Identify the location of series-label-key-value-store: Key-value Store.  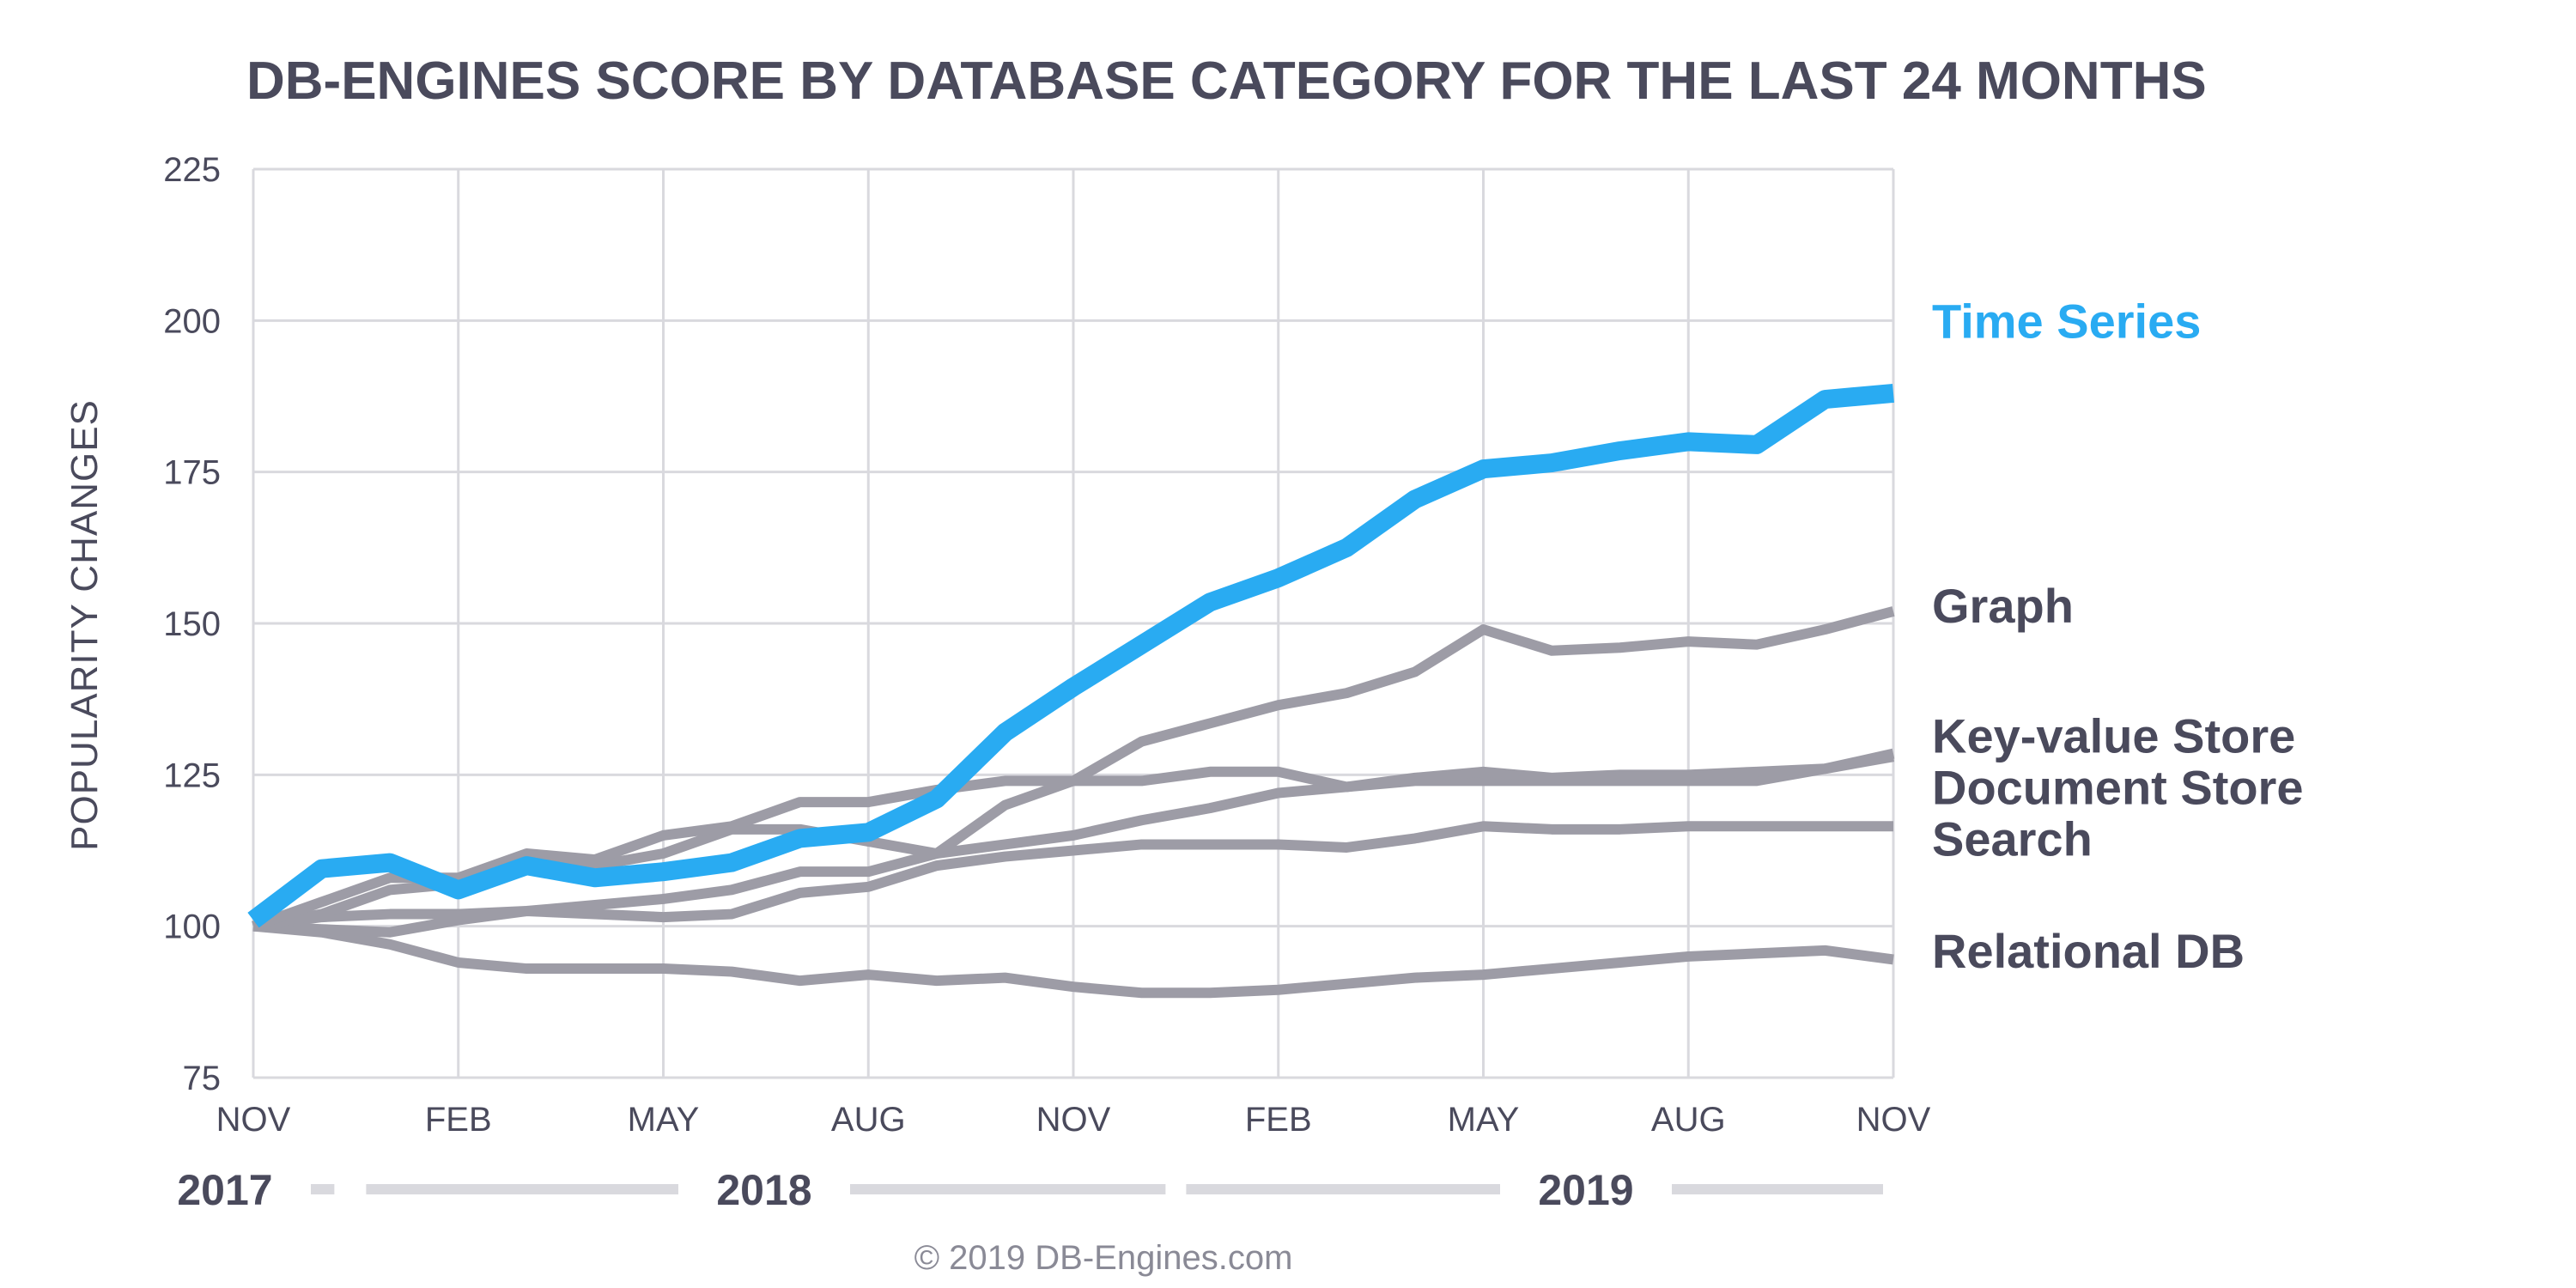
(2113, 735).